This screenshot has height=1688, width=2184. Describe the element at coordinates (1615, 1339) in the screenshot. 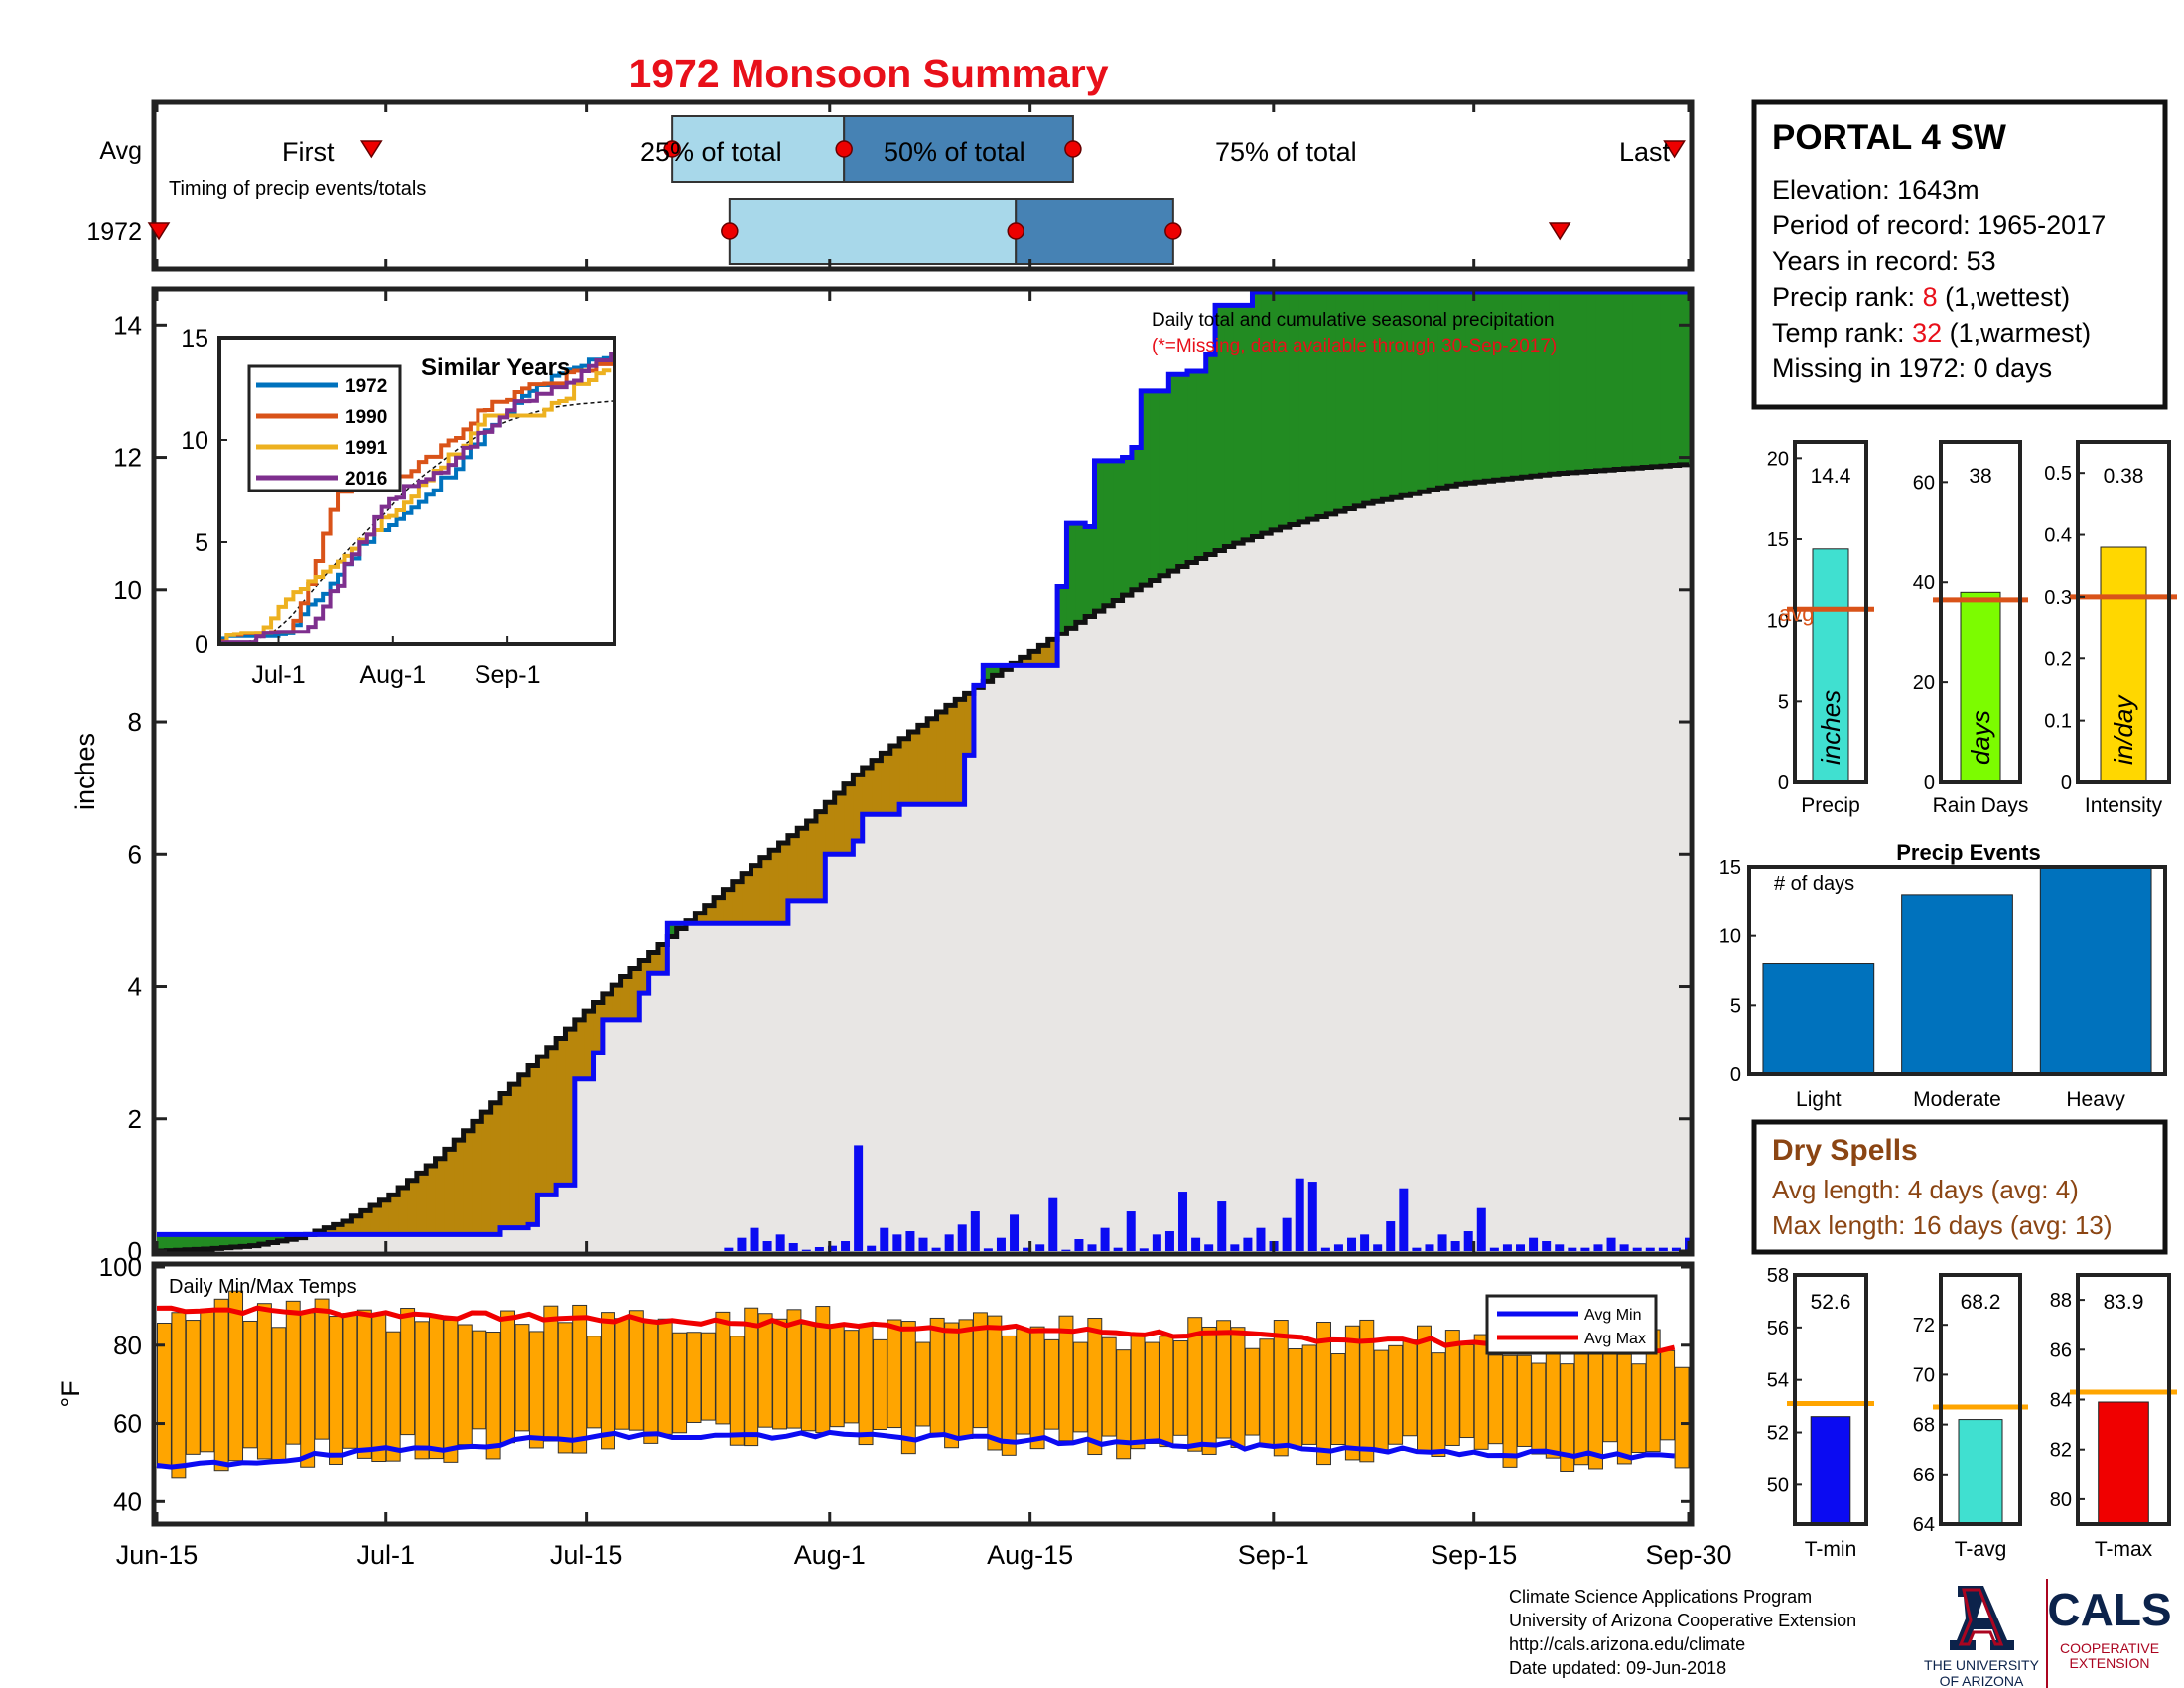

I see `legend-avg-max-label: Avg Max` at that location.